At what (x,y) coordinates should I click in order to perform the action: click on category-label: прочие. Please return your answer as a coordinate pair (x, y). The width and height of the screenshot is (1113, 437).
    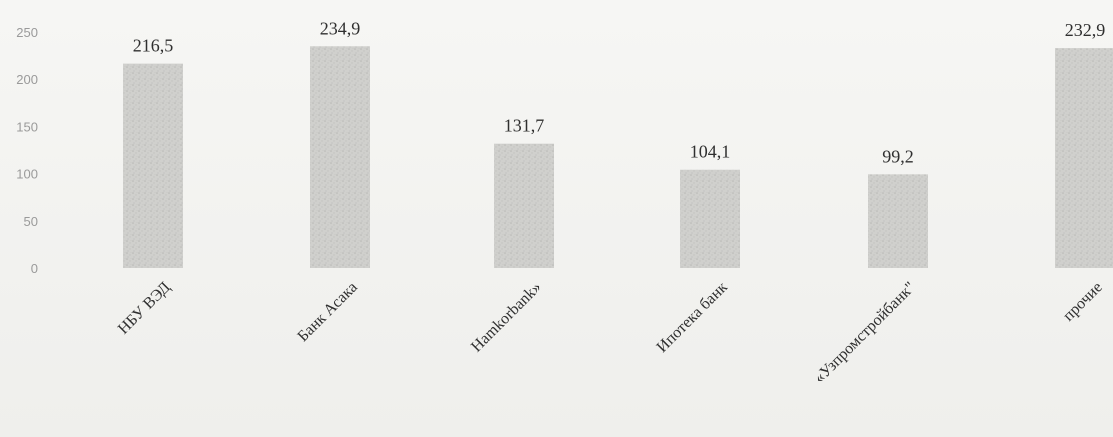
    Looking at the image, I should click on (1083, 302).